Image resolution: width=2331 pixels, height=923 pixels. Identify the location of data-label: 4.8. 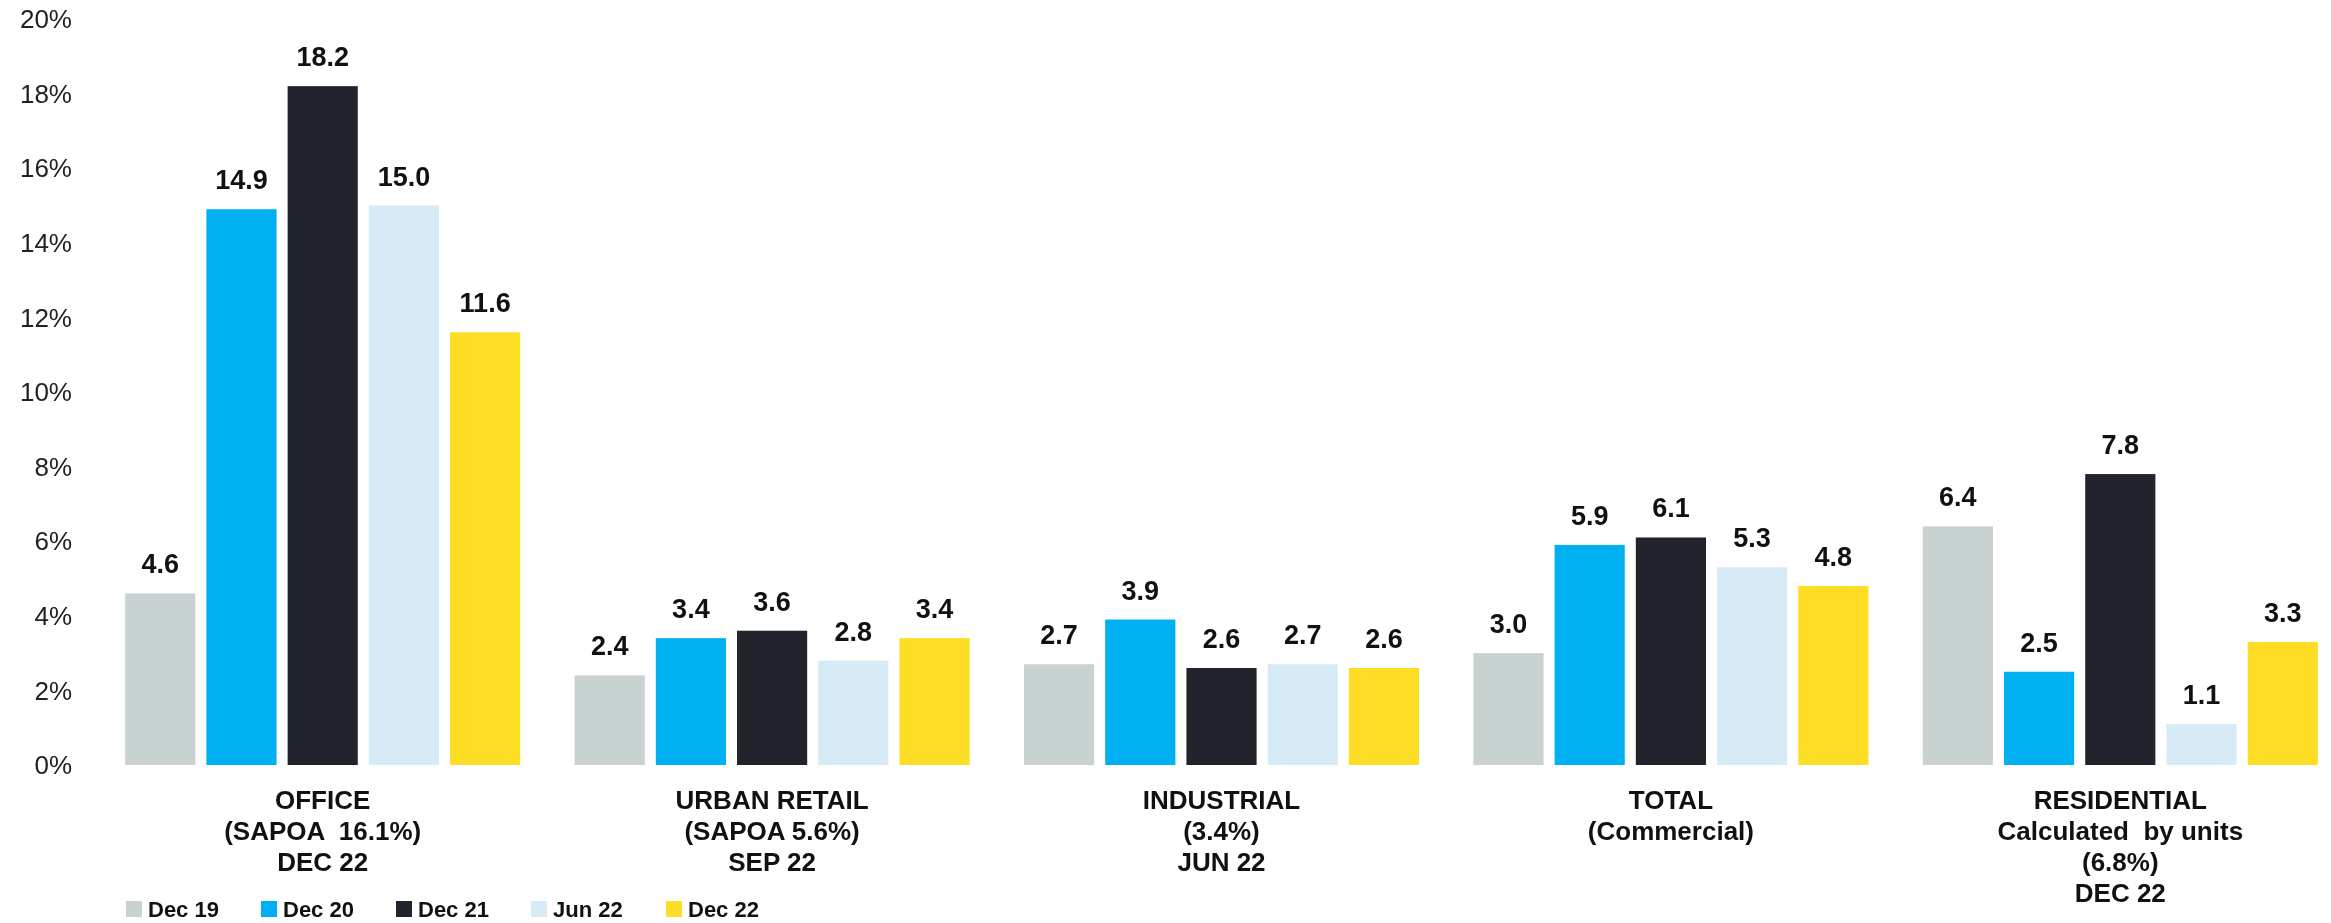
(1833, 556).